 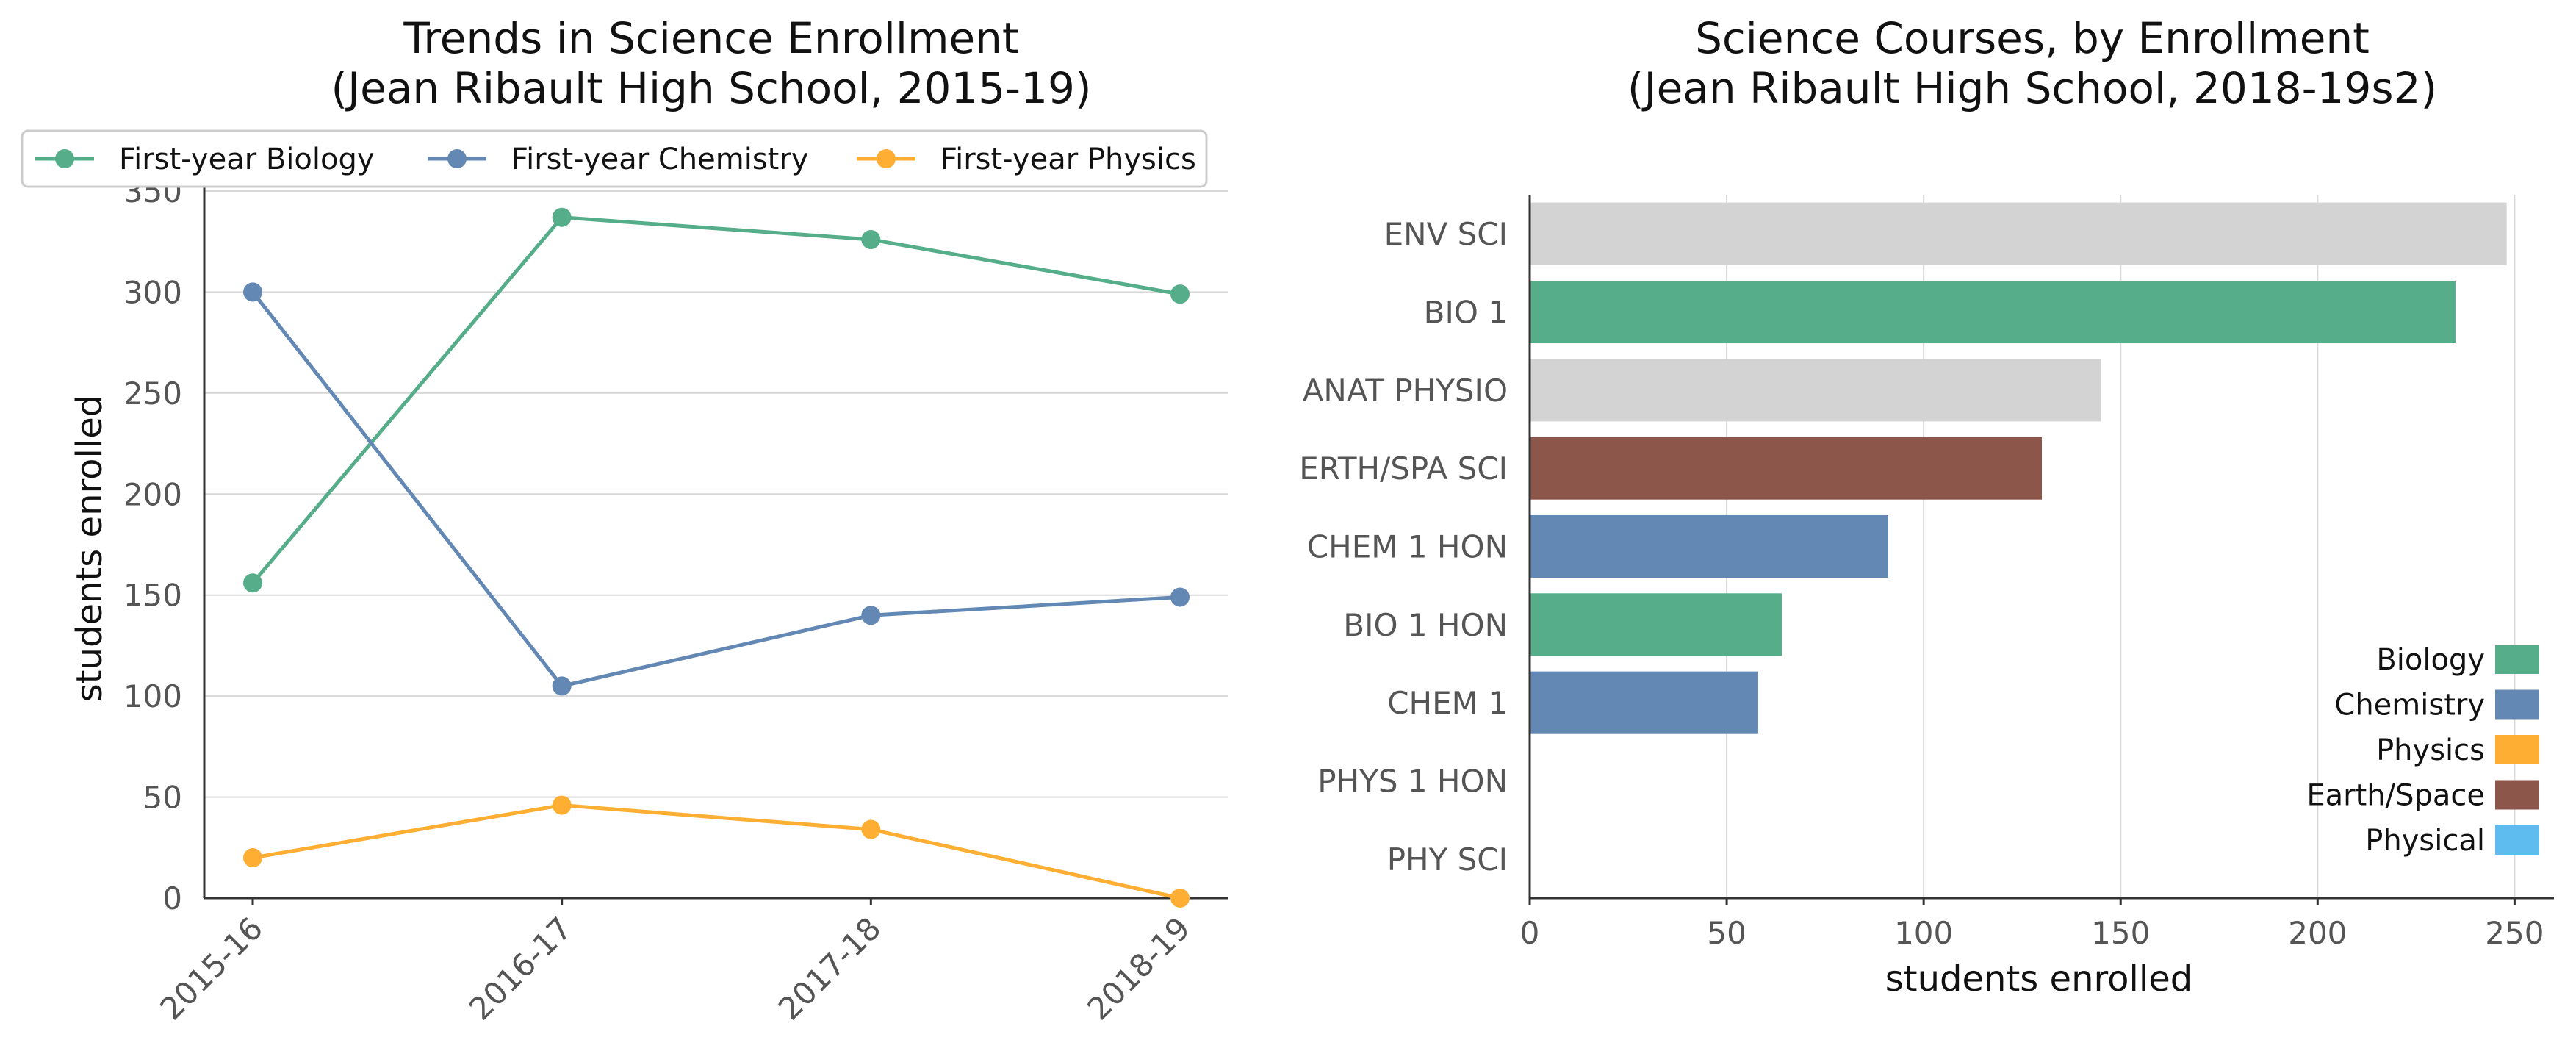 I want to click on legend-label-physics: First-year Physics, so click(x=1068, y=160).